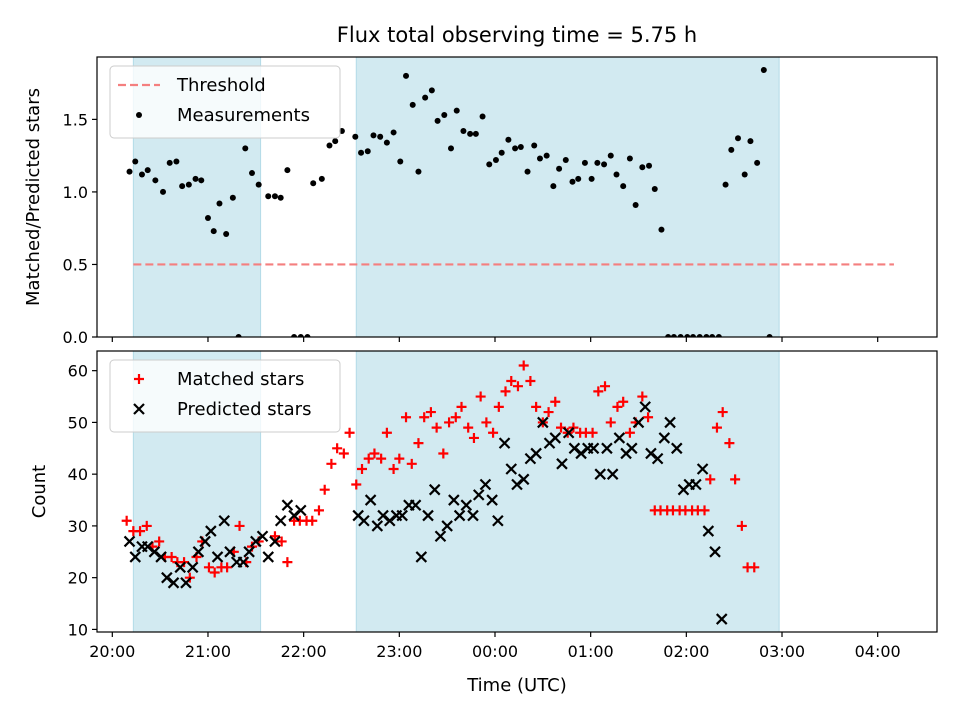 This screenshot has height=720, width=960. Describe the element at coordinates (221, 85) in the screenshot. I see `legend-label: Threshold` at that location.